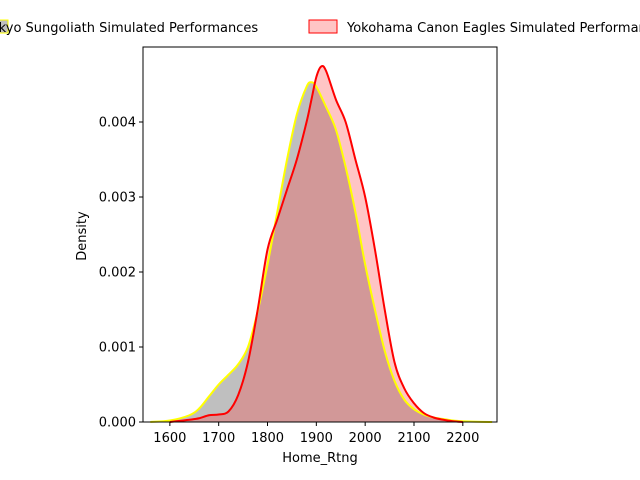 The width and height of the screenshot is (640, 480). What do you see at coordinates (117, 198) in the screenshot?
I see `y-tick-label: 0.003` at bounding box center [117, 198].